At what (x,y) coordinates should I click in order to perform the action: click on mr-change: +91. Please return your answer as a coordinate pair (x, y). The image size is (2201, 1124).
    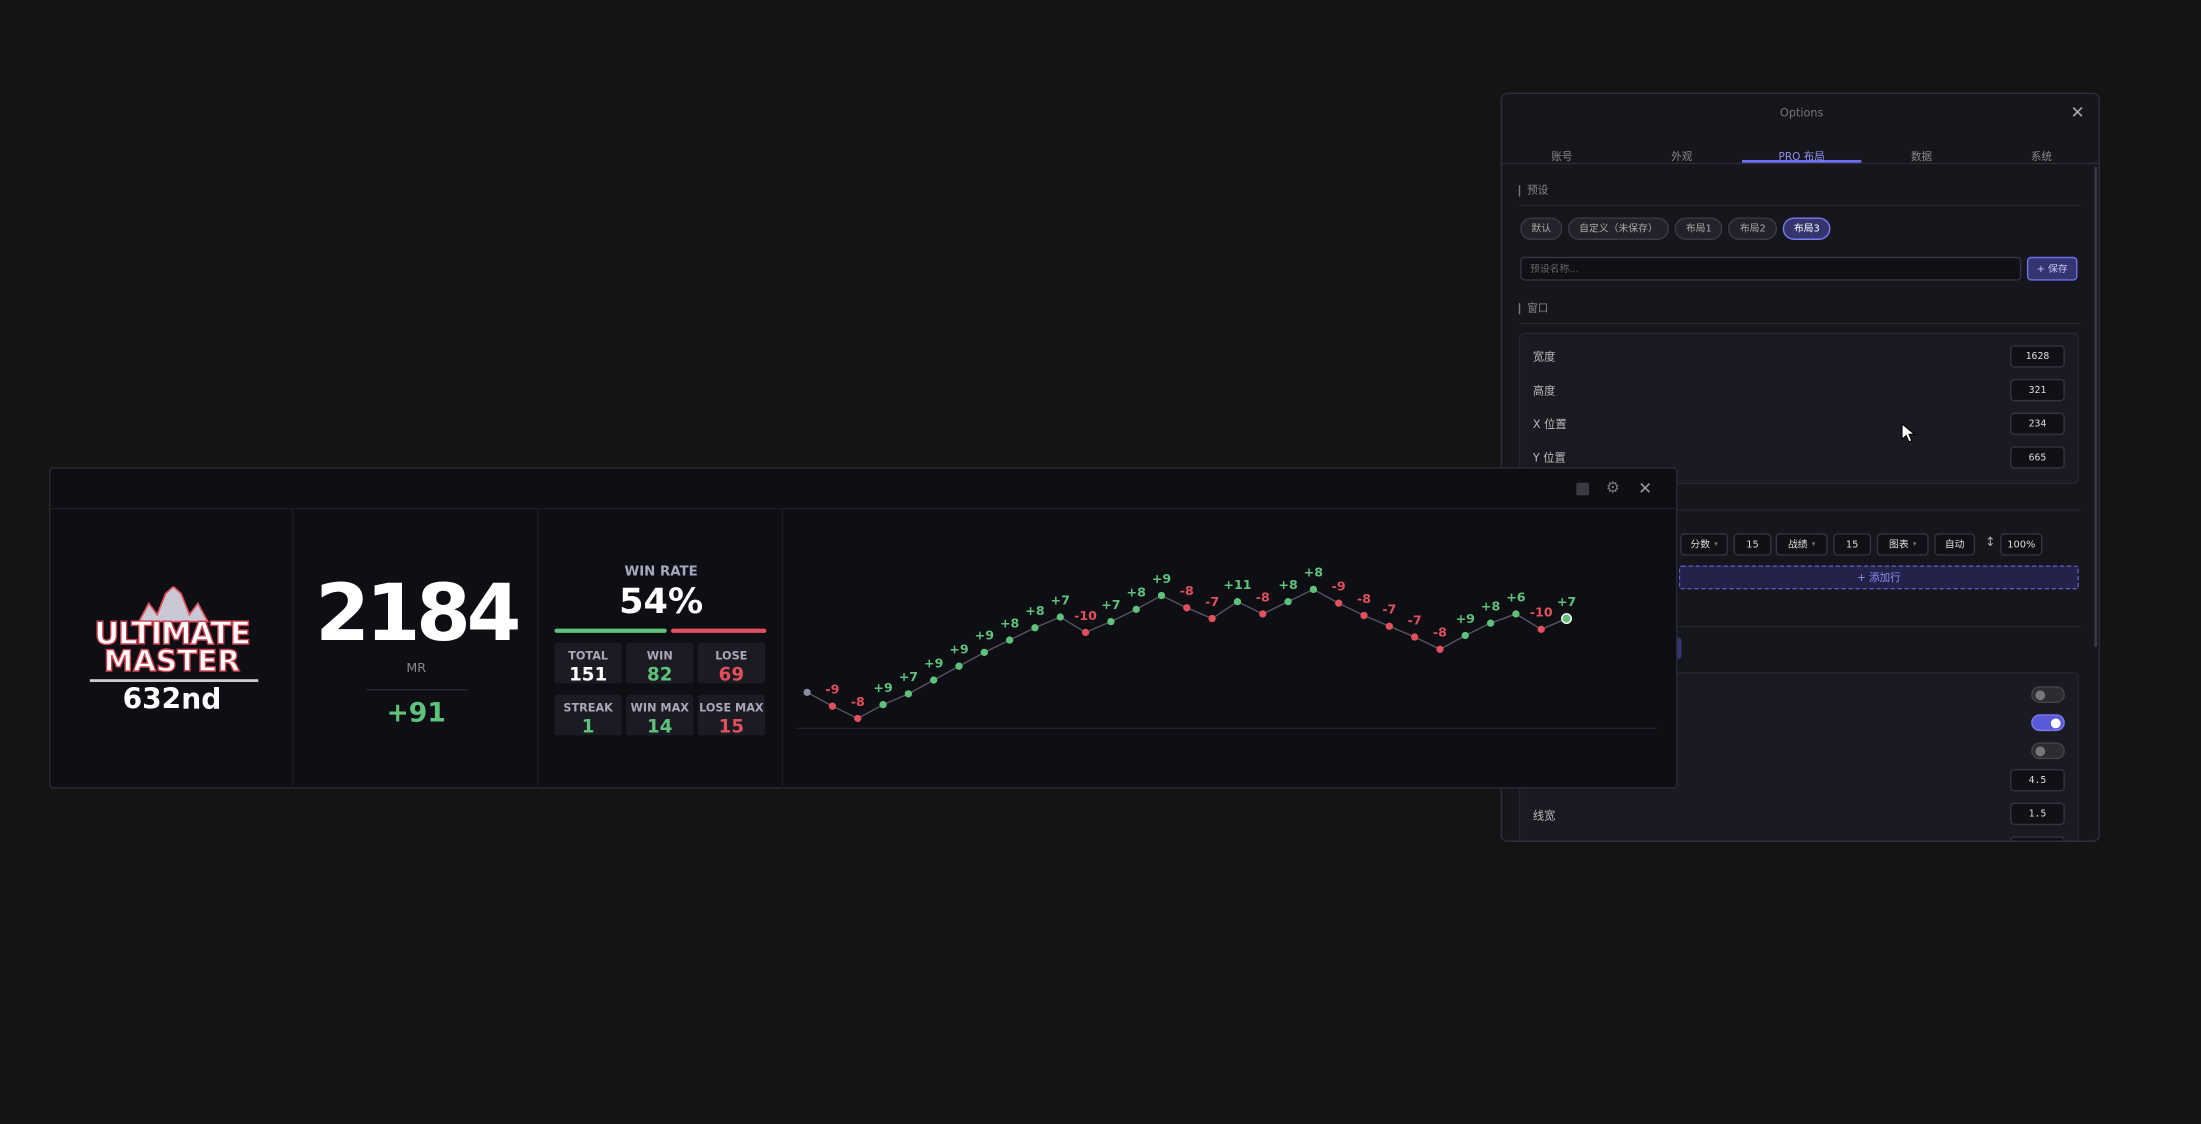
    Looking at the image, I should click on (416, 713).